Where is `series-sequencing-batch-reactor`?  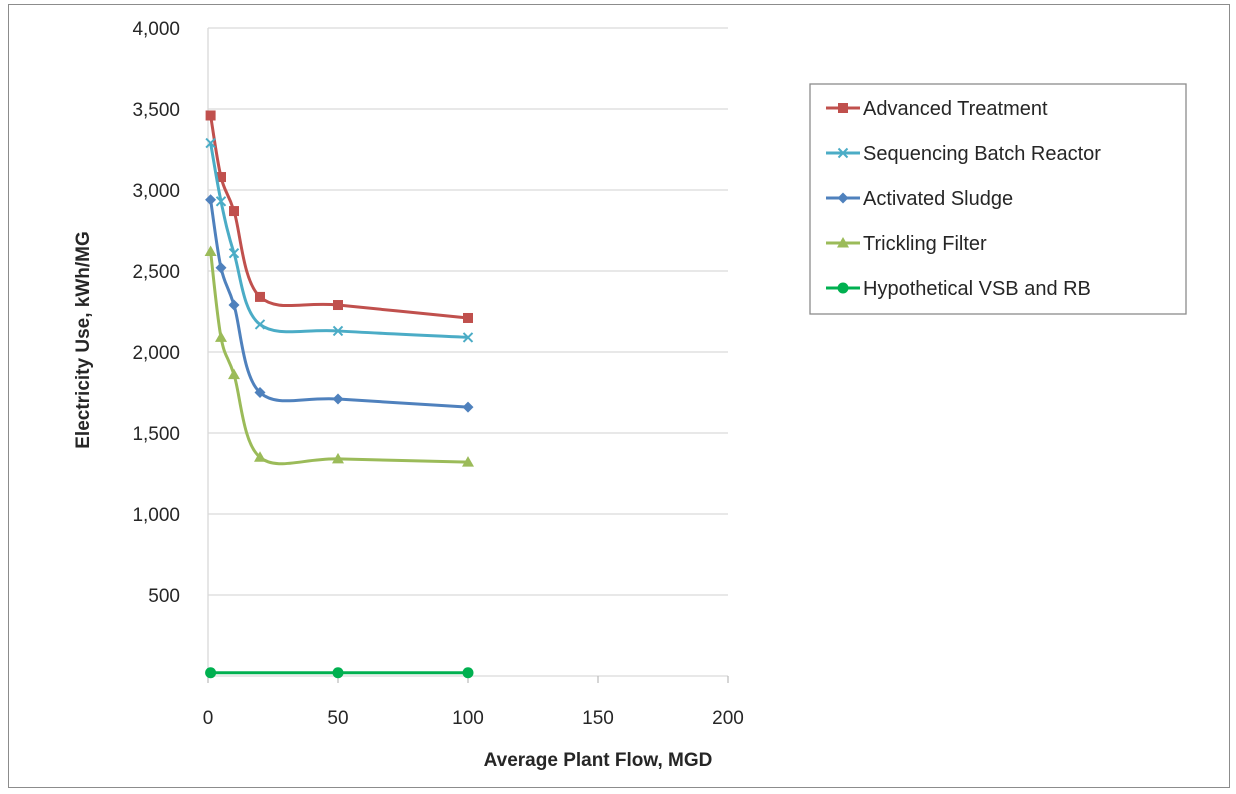
series-sequencing-batch-reactor is located at coordinates (339, 240).